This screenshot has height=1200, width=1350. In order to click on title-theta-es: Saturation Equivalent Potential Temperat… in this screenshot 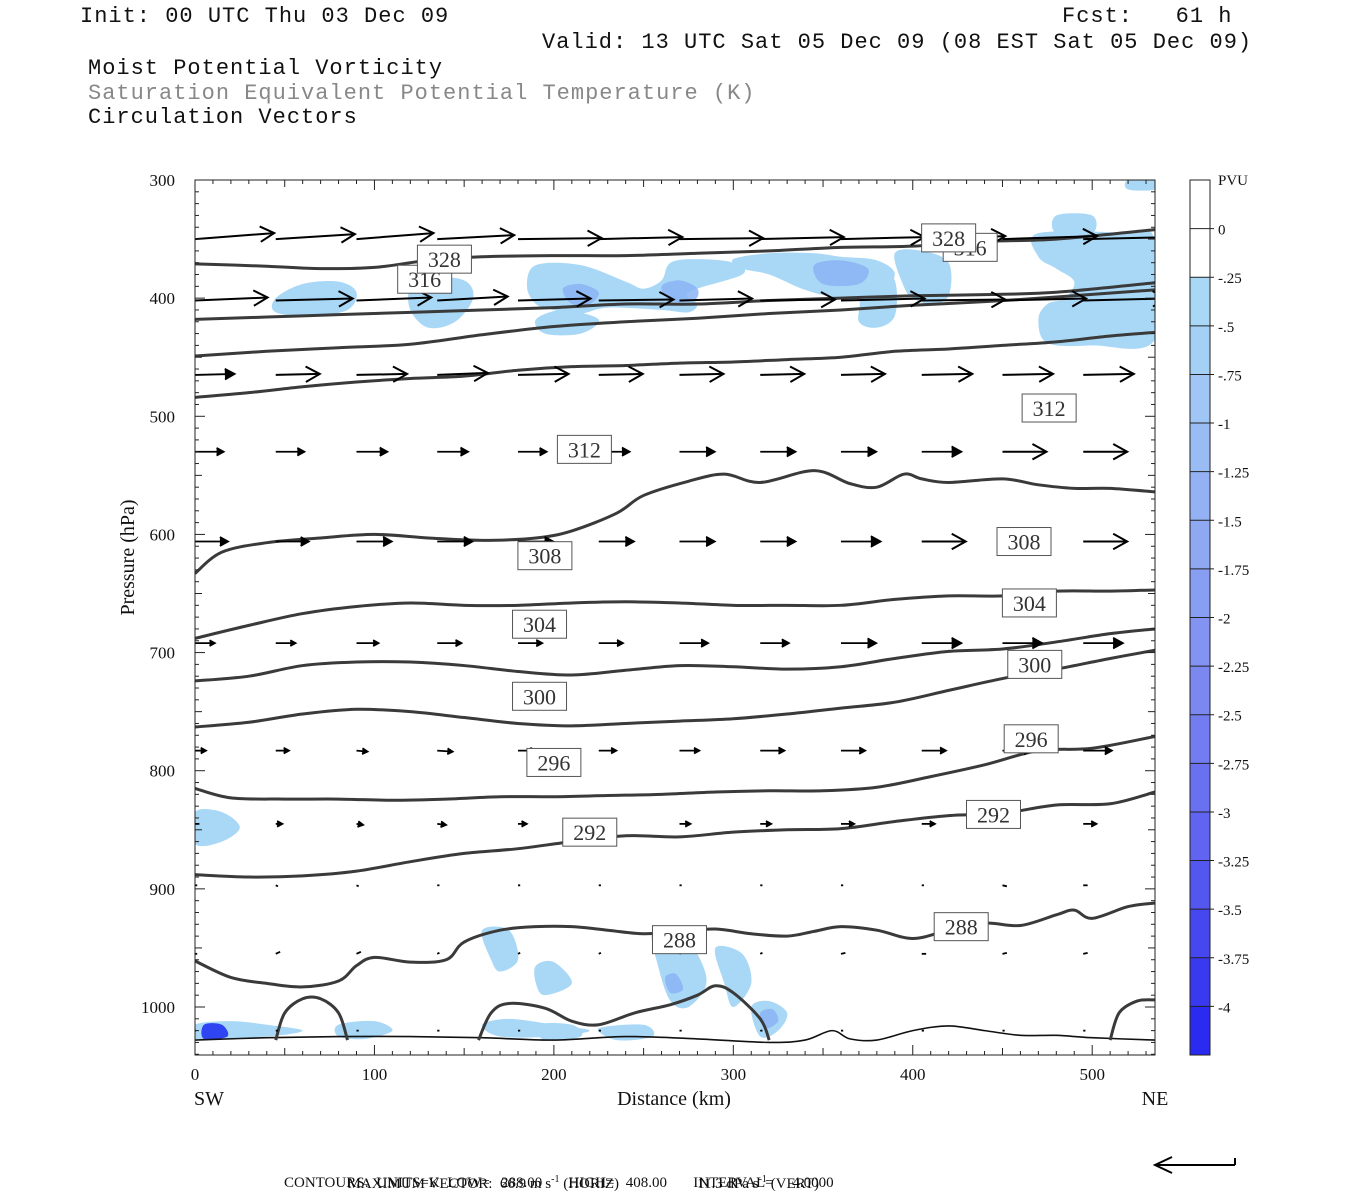, I will do `click(422, 93)`.